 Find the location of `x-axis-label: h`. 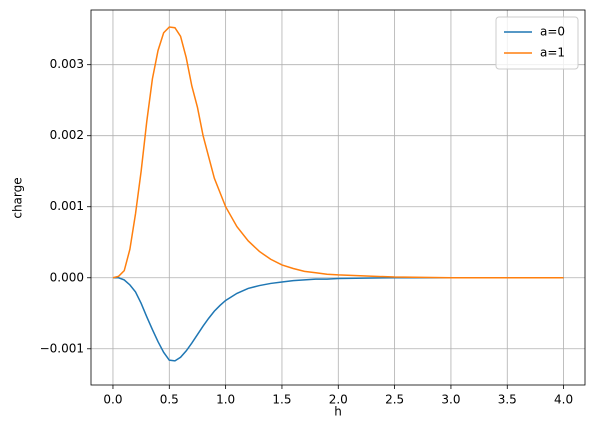

x-axis-label: h is located at coordinates (338, 412).